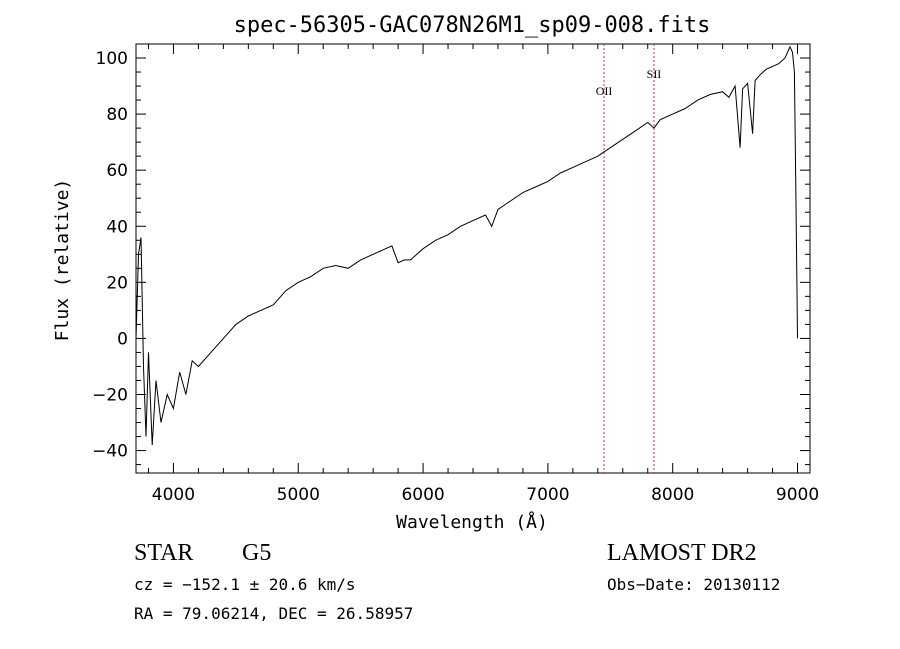  Describe the element at coordinates (682, 553) in the screenshot. I see `survey-name: LAMOST DR2` at that location.